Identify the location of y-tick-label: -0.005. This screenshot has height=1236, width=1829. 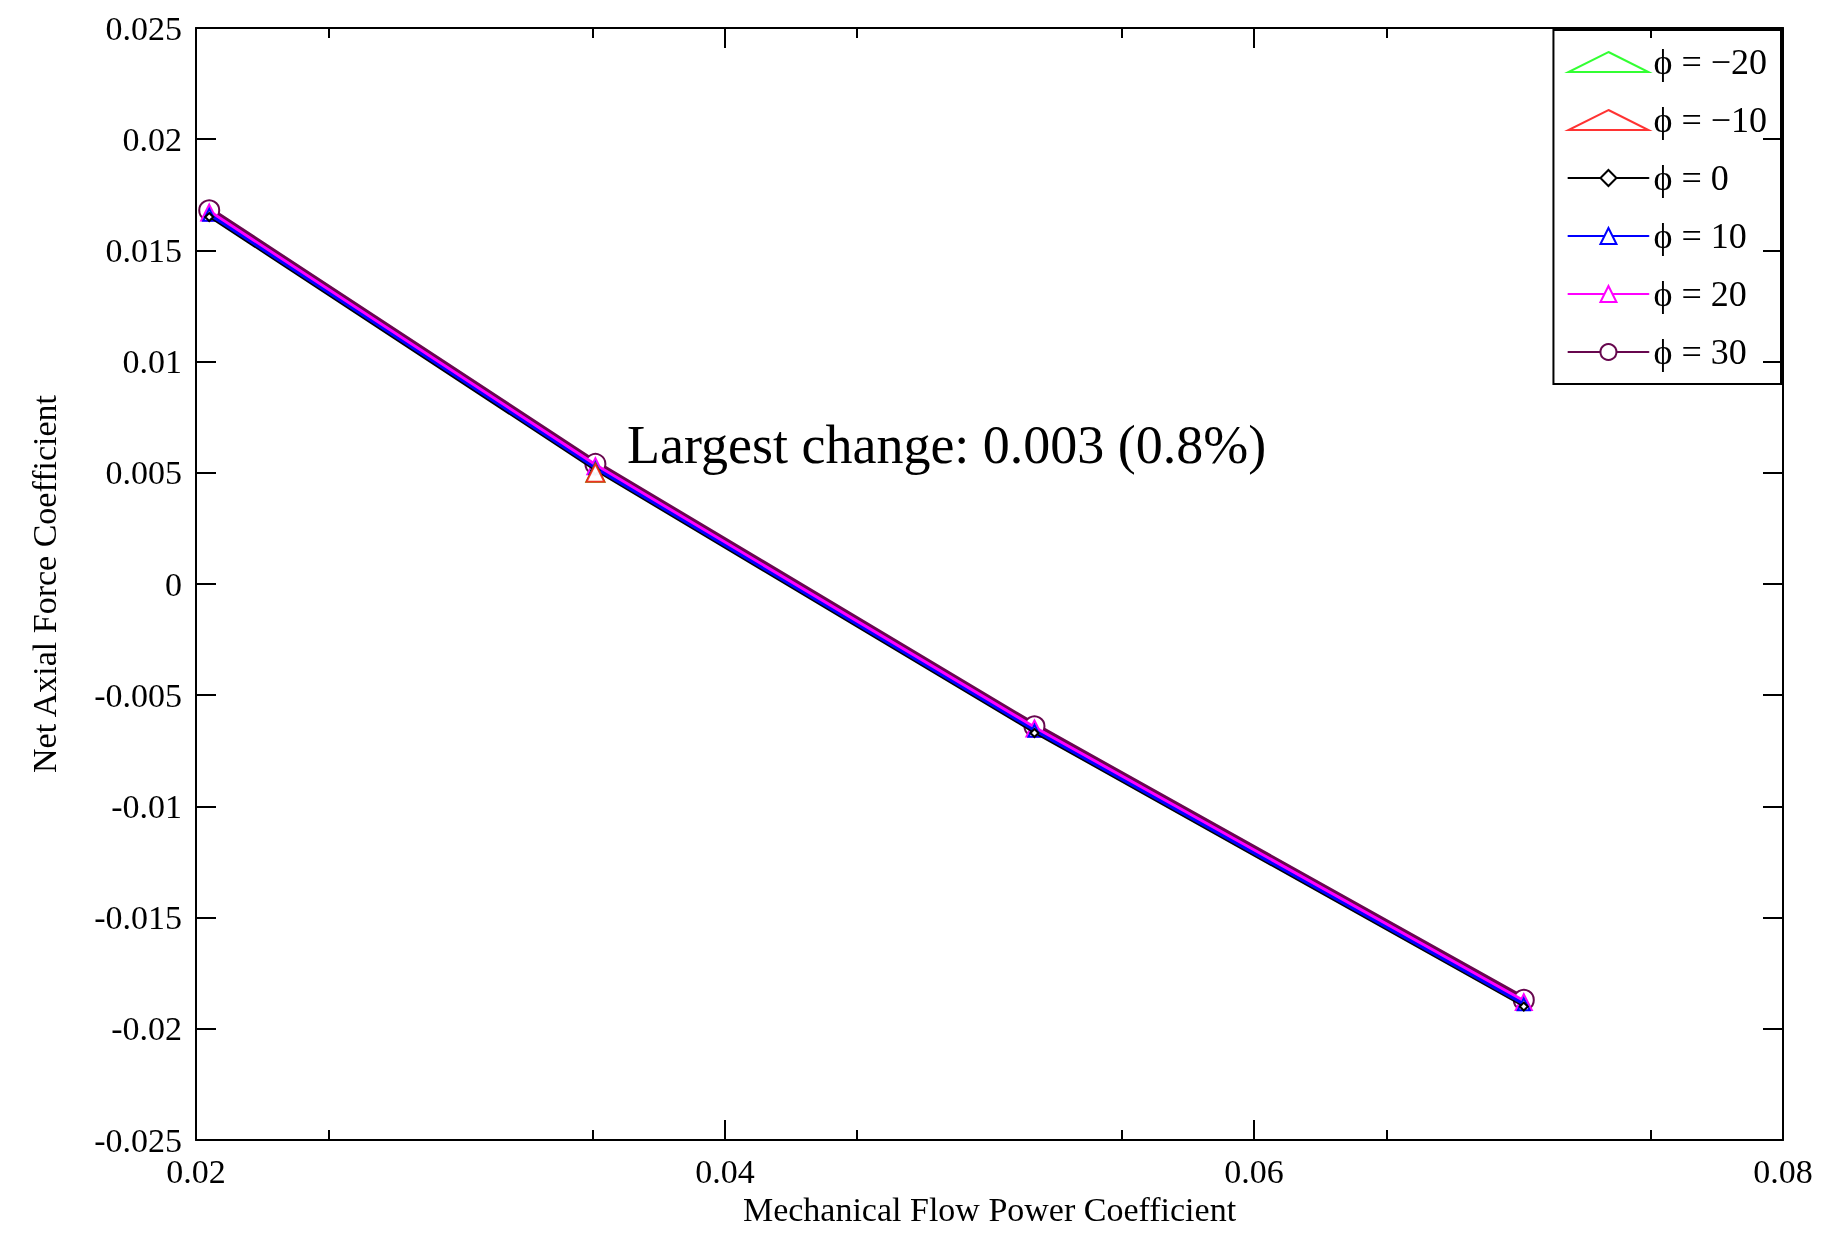
(138, 695).